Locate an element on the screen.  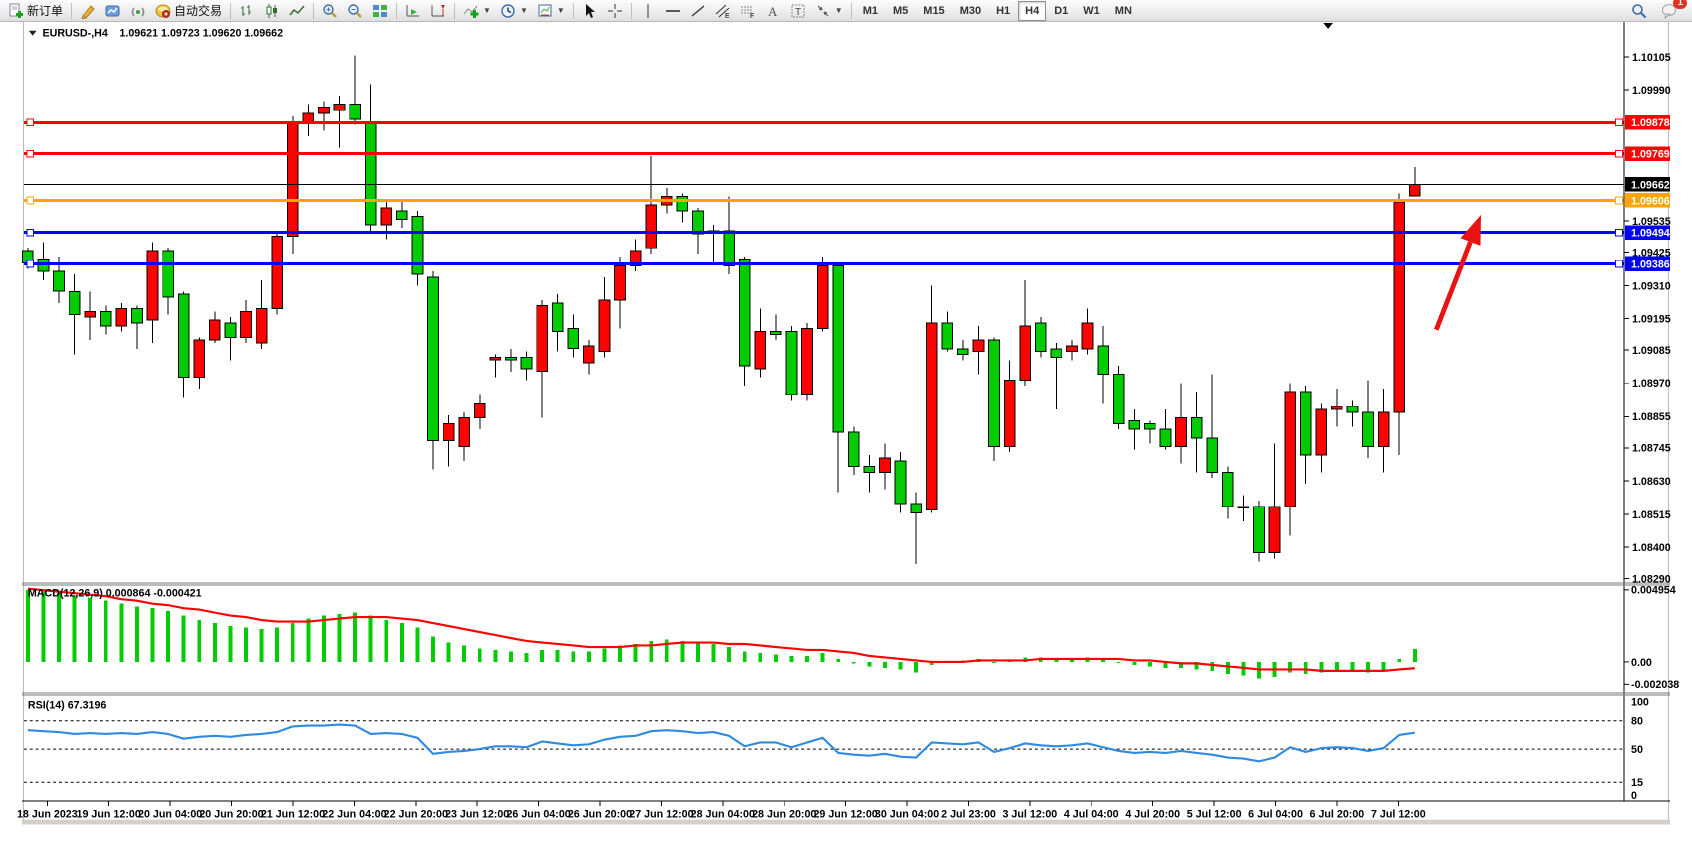
vertical-line-icon is located at coordinates (648, 10).